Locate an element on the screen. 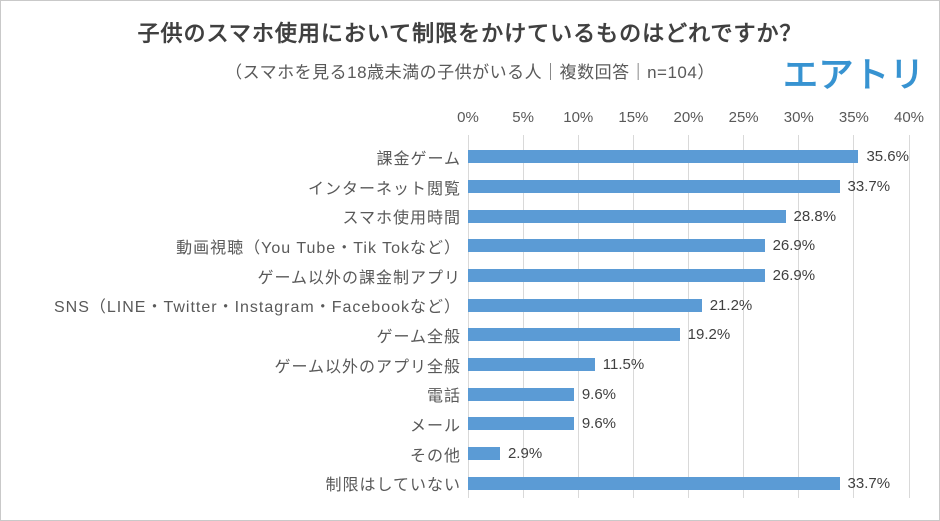 The image size is (940, 521). chart-title: 子供のスマホ使用において制限をかけているものはどれですか？ is located at coordinates (470, 33).